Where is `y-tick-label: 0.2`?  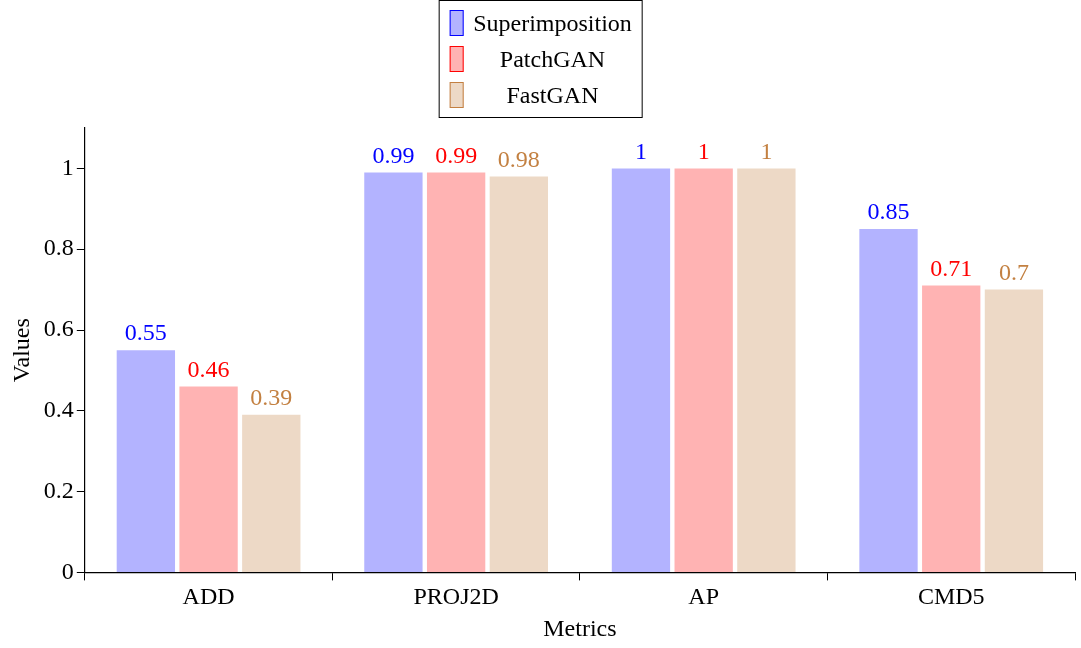
y-tick-label: 0.2 is located at coordinates (58, 489).